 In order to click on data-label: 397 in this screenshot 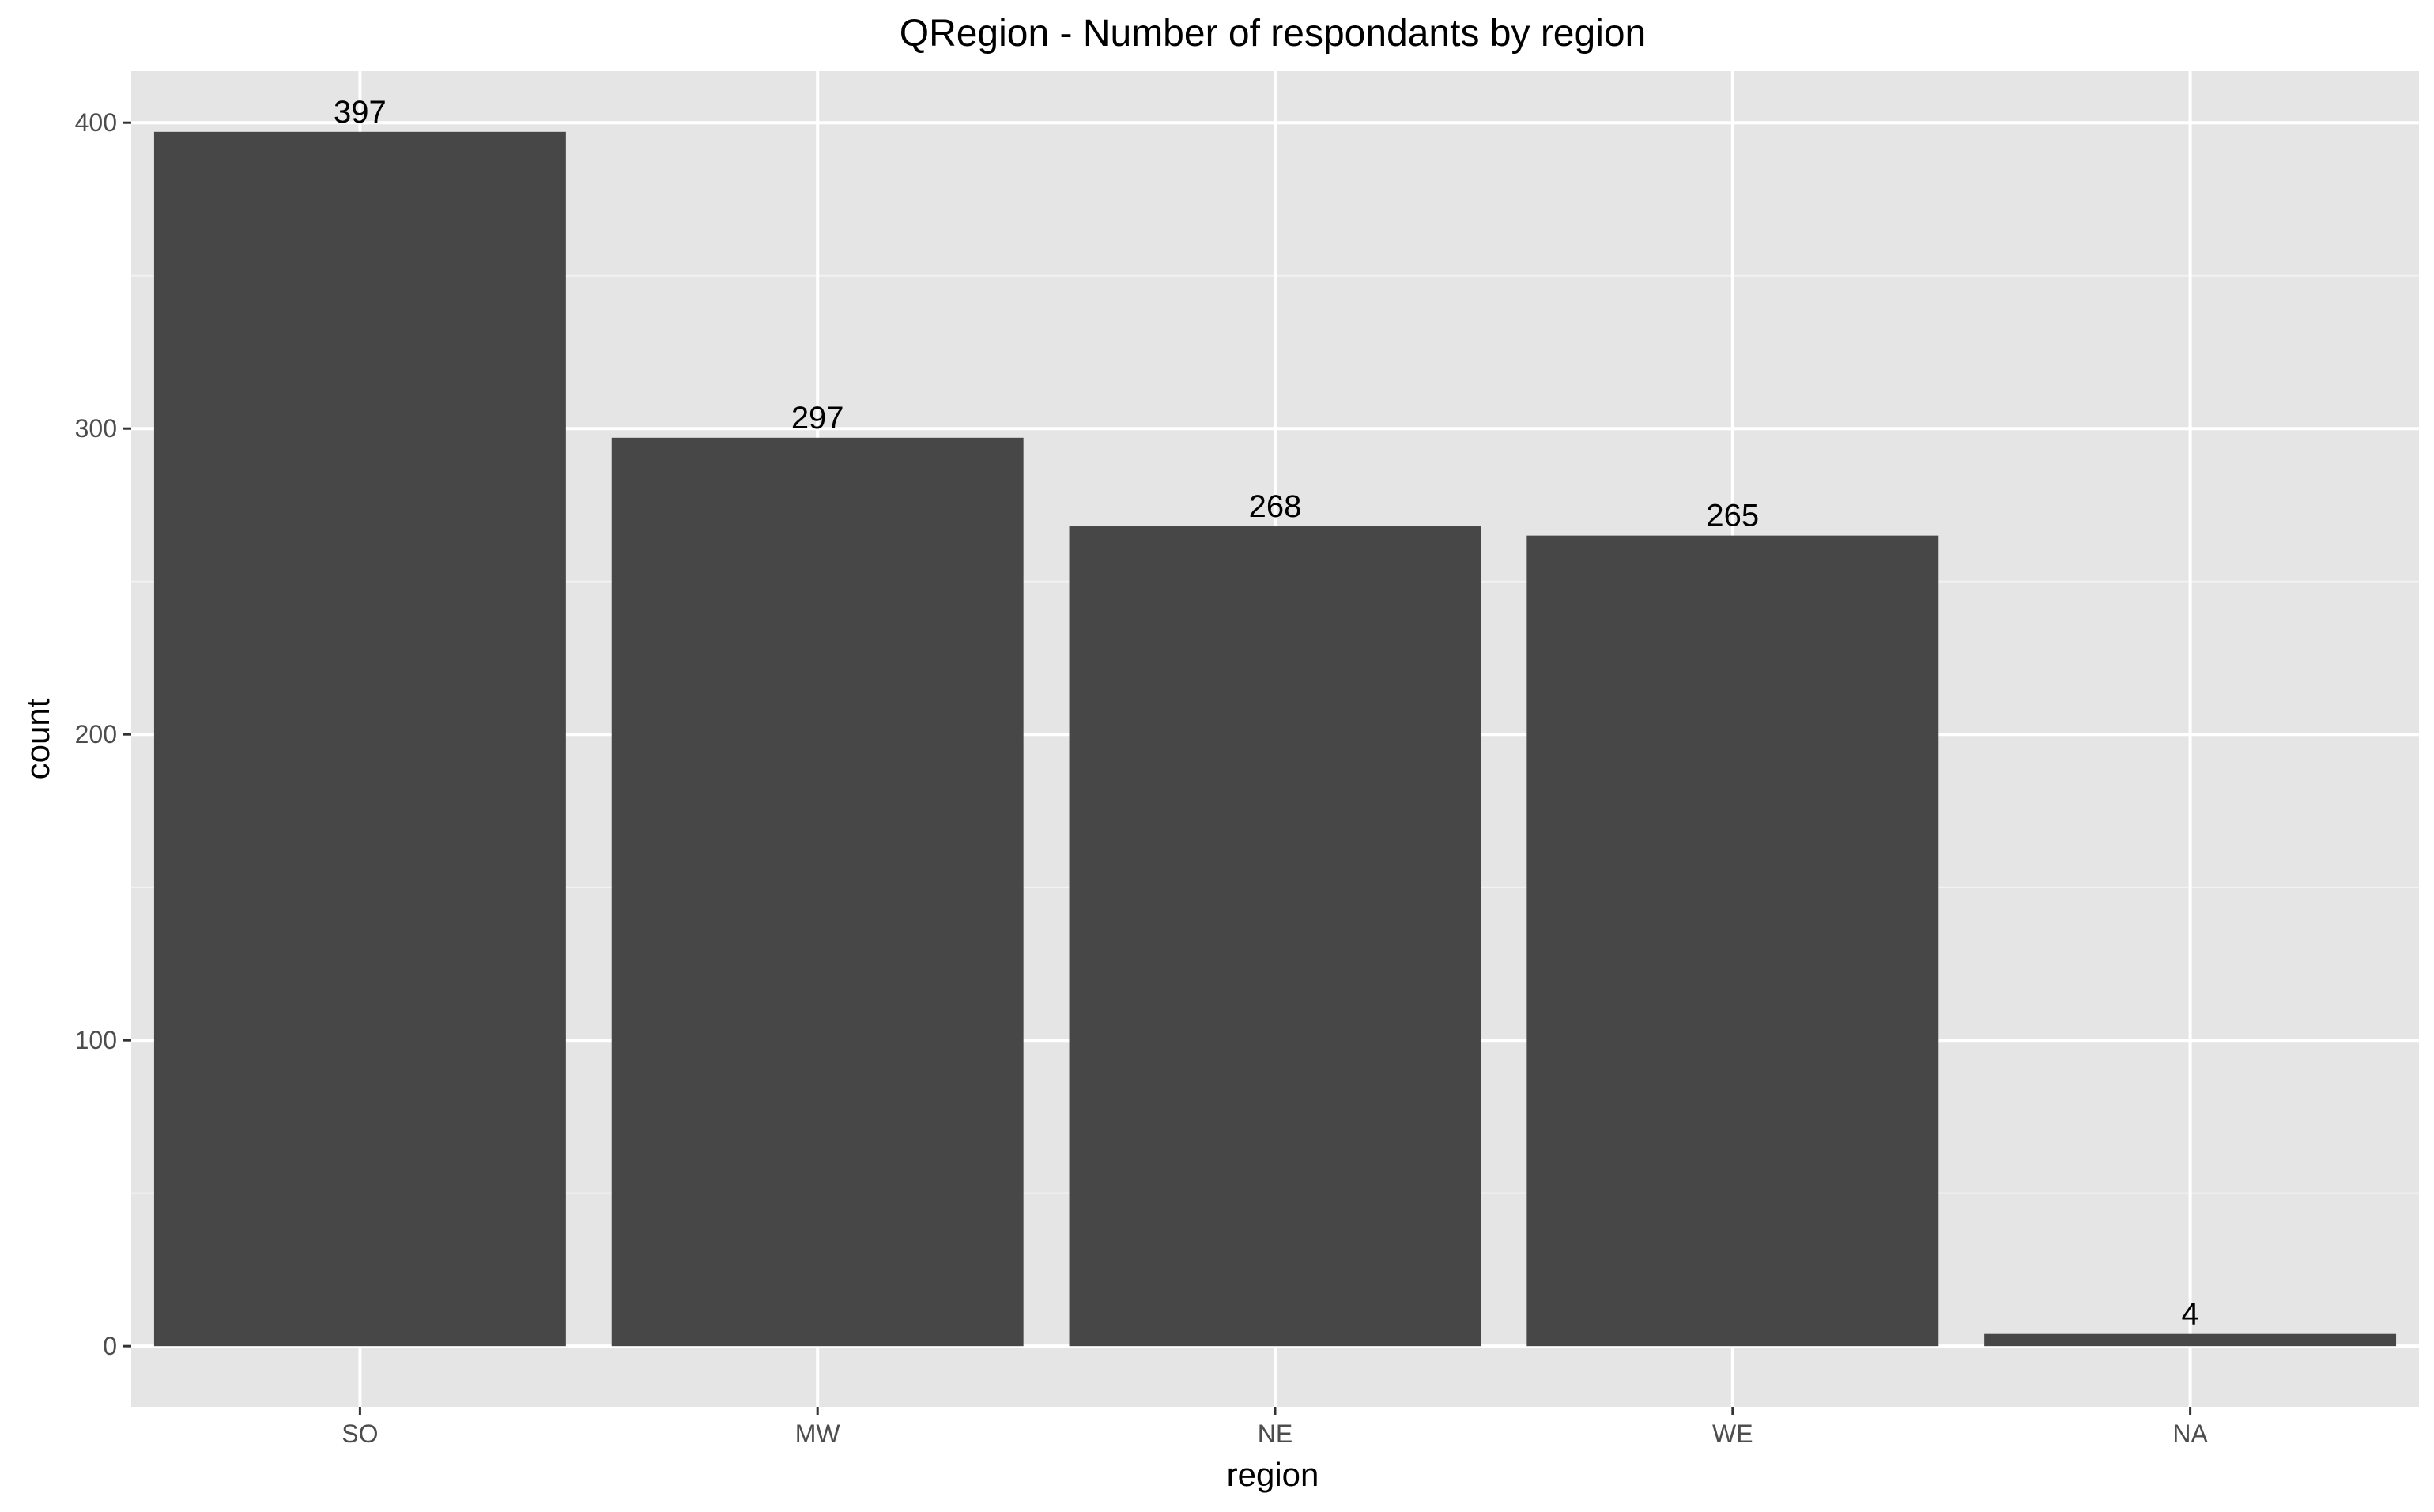, I will do `click(360, 112)`.